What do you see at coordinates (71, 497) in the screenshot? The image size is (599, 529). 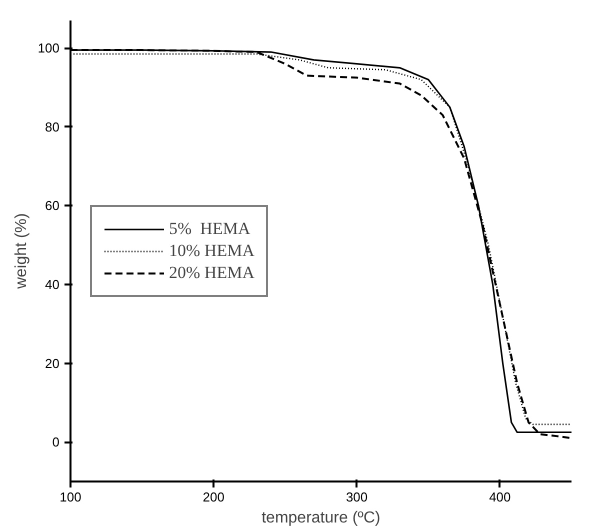 I see `x-tick-label: 100` at bounding box center [71, 497].